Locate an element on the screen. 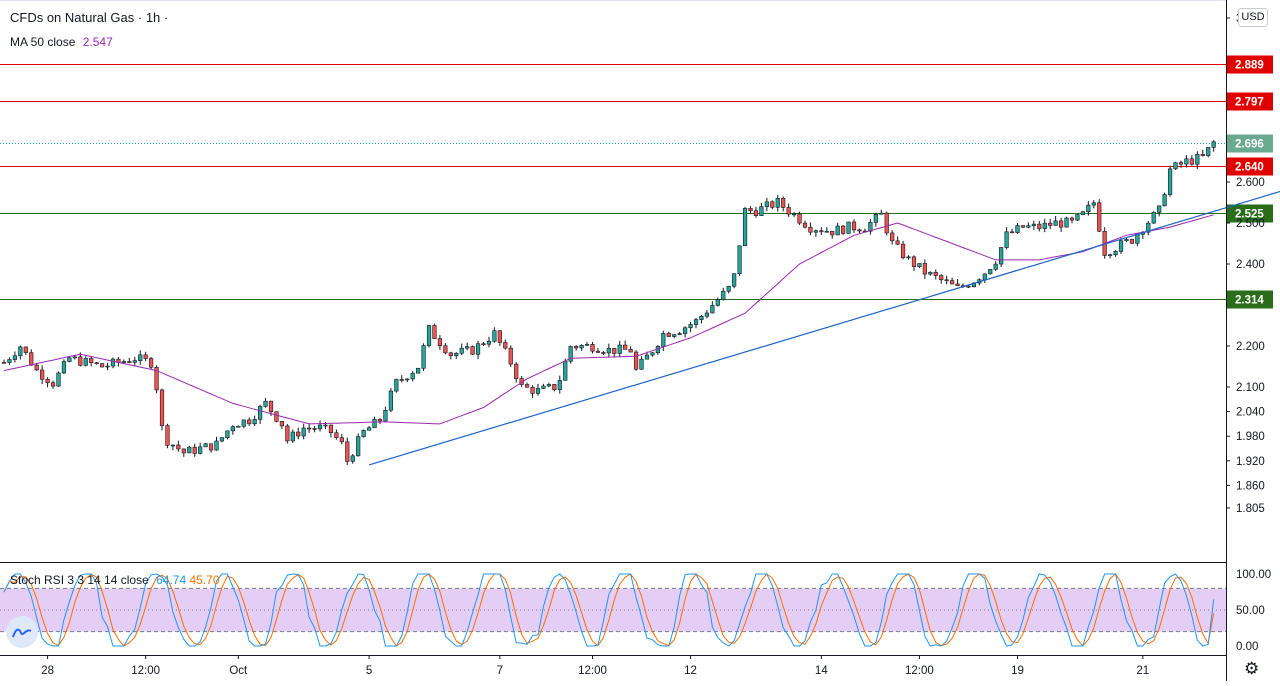 The height and width of the screenshot is (686, 1280). stoch-d-value: 45.70 is located at coordinates (204, 580).